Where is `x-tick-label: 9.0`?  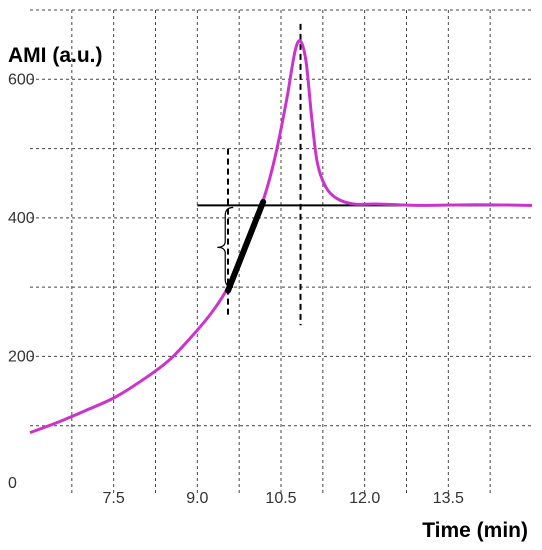
x-tick-label: 9.0 is located at coordinates (197, 498).